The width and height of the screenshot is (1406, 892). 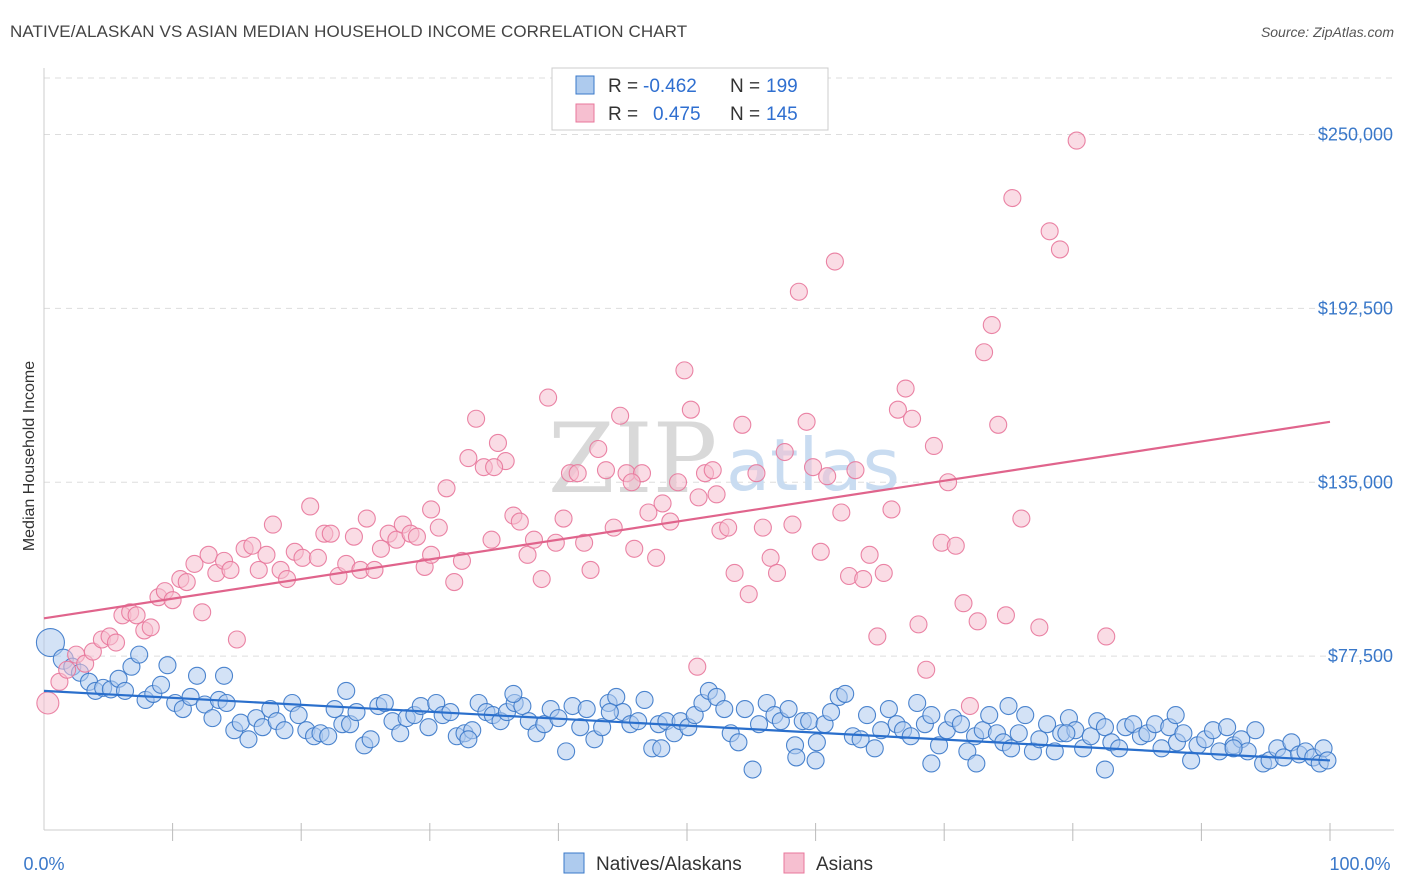 What do you see at coordinates (782, 86) in the screenshot?
I see `legend-n-value-1: 199` at bounding box center [782, 86].